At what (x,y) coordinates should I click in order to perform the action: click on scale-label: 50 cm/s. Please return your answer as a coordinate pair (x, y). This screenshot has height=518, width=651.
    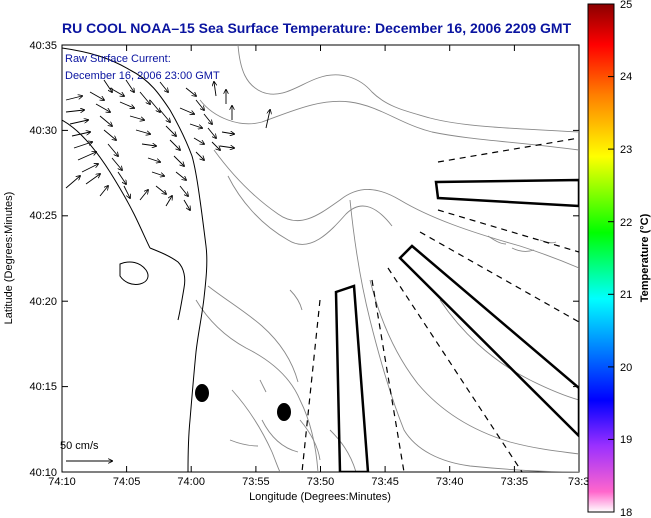
    Looking at the image, I should click on (79, 446).